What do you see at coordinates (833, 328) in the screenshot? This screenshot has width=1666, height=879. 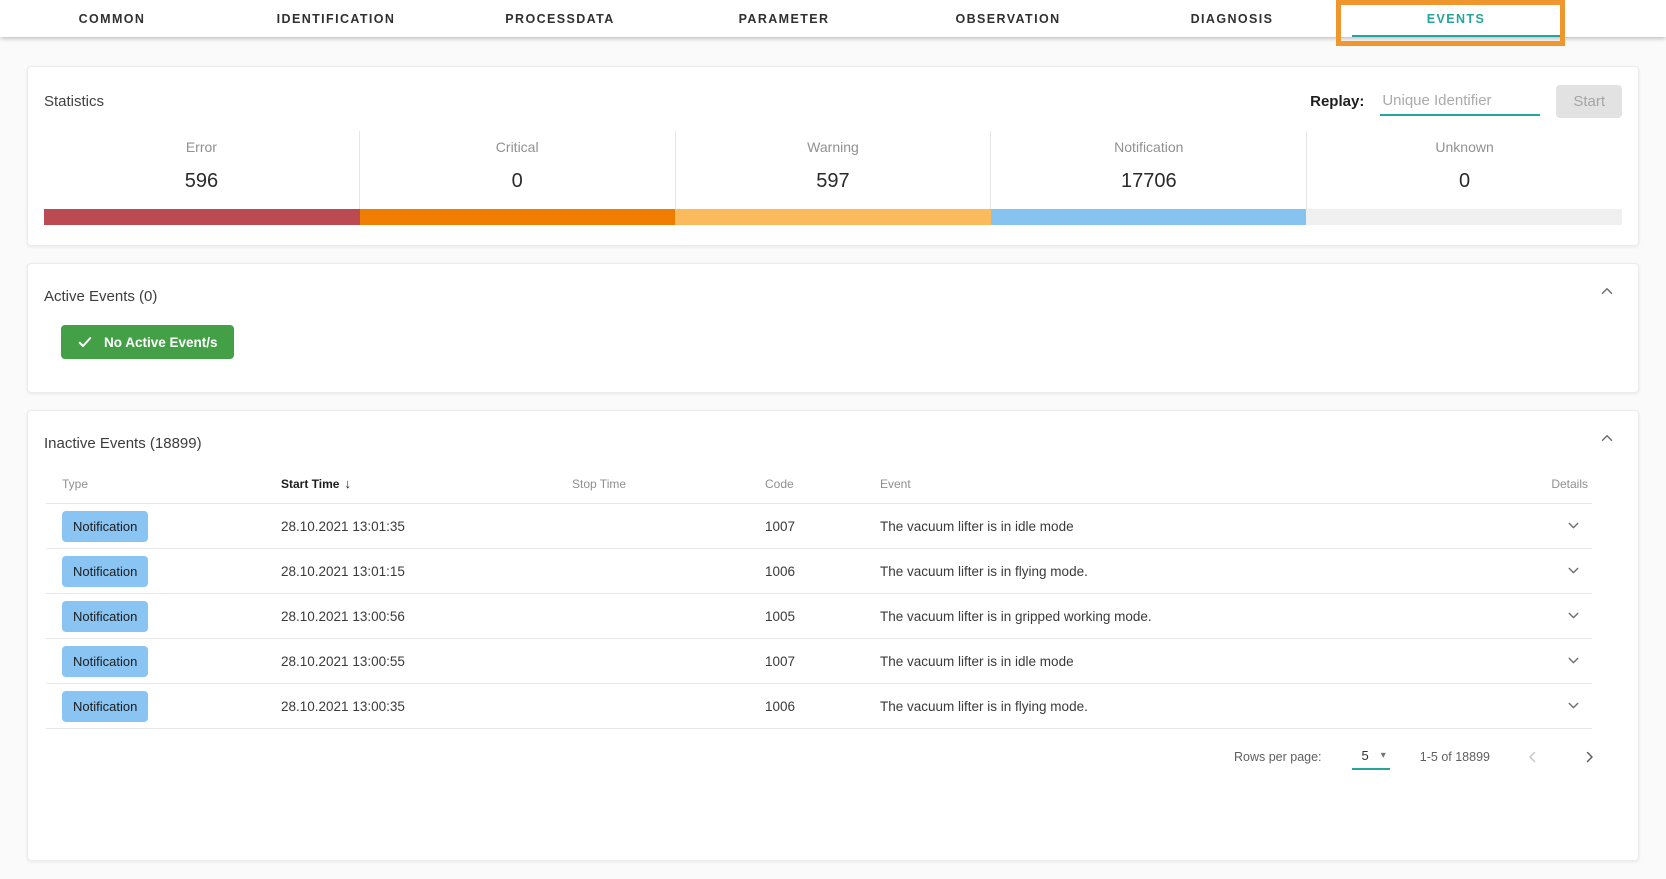 I see `active-events-card: Active Events (0) No Active Event/s` at bounding box center [833, 328].